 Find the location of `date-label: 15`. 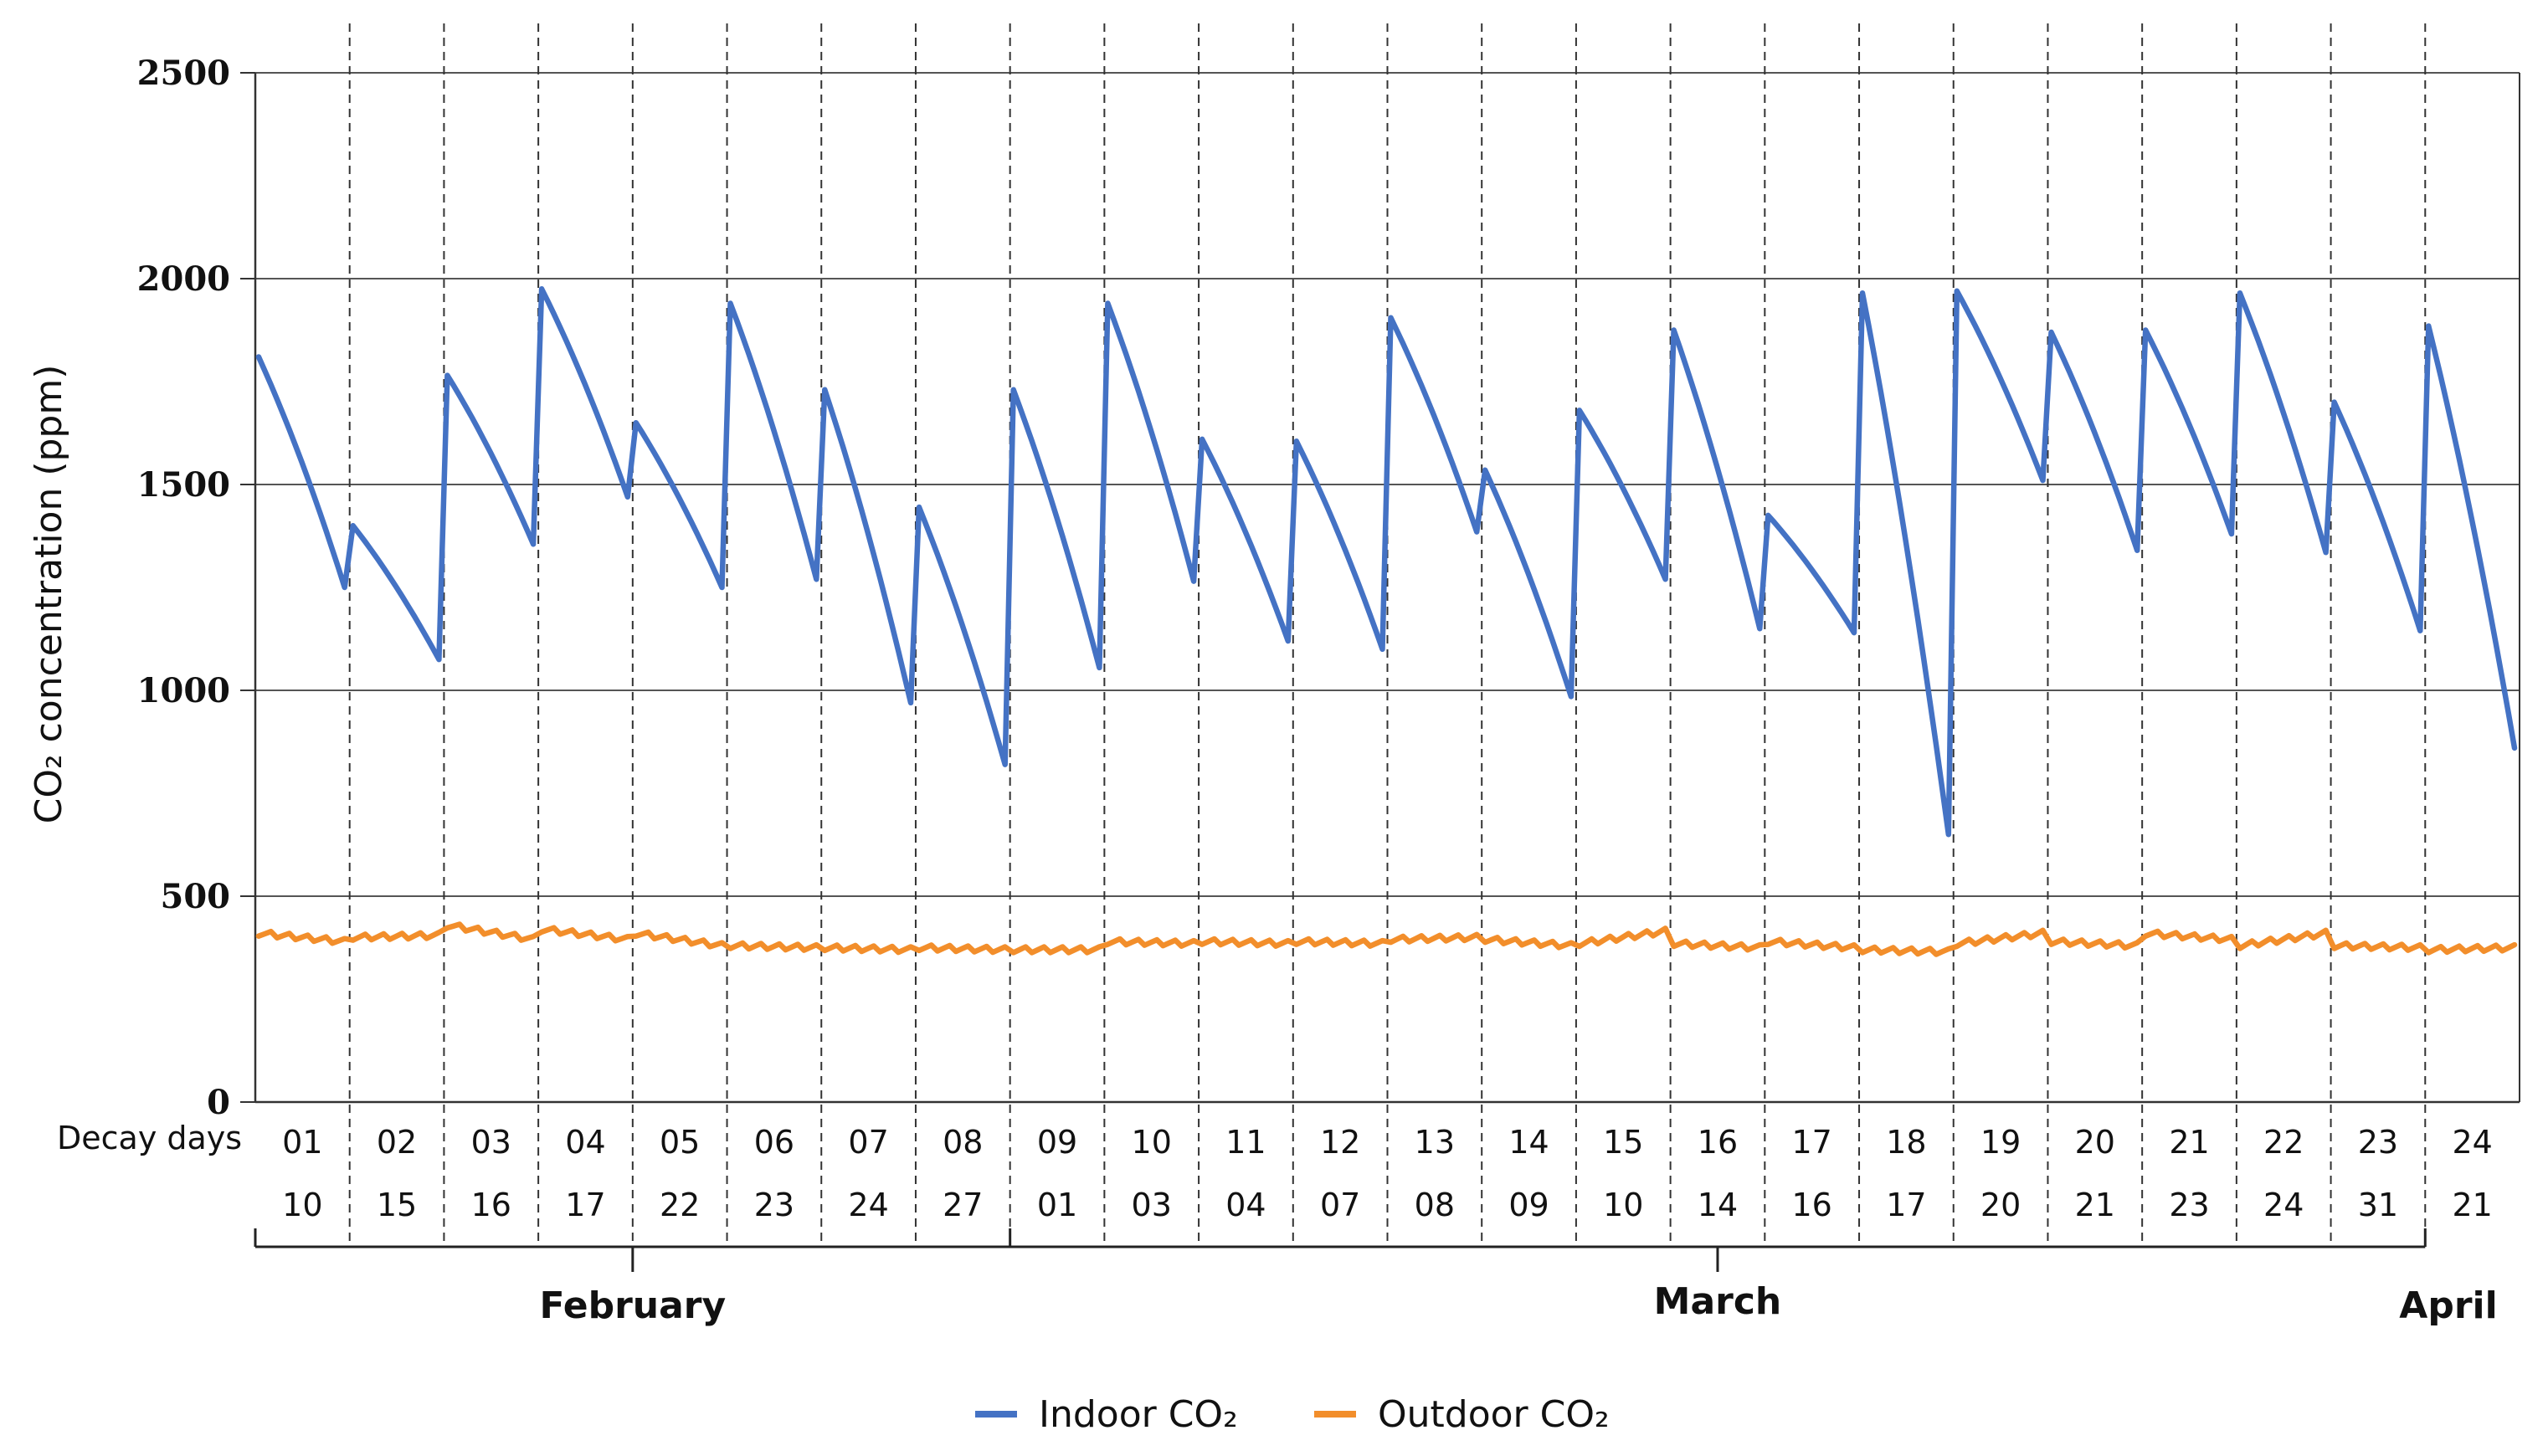

date-label: 15 is located at coordinates (397, 1205).